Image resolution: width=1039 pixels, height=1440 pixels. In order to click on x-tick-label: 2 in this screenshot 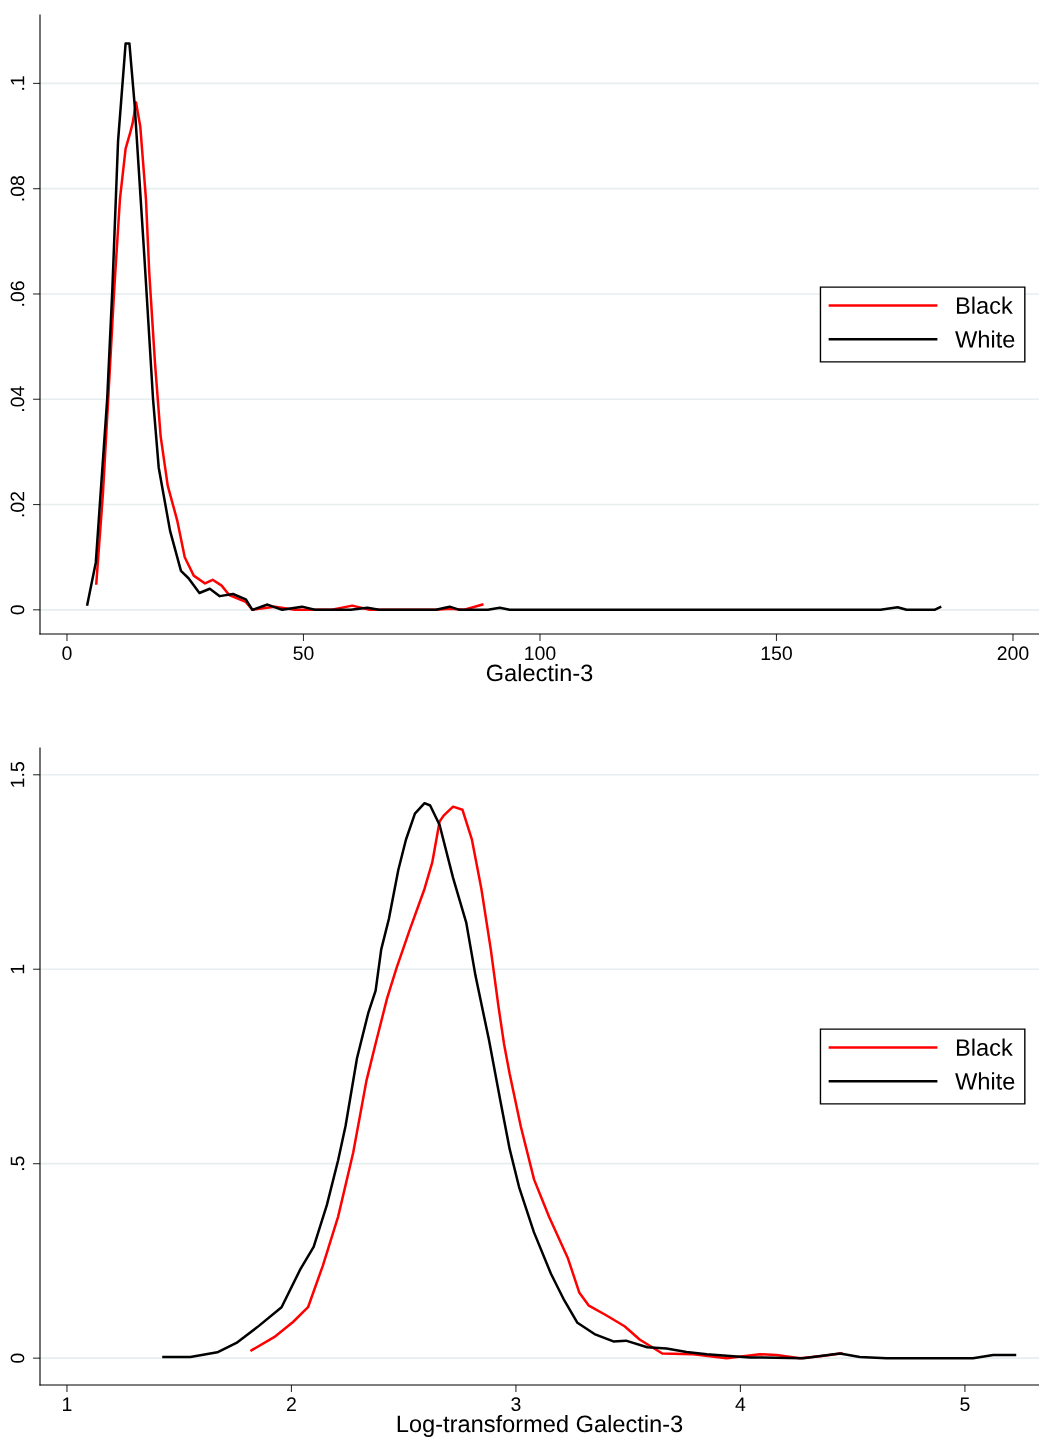, I will do `click(291, 1404)`.